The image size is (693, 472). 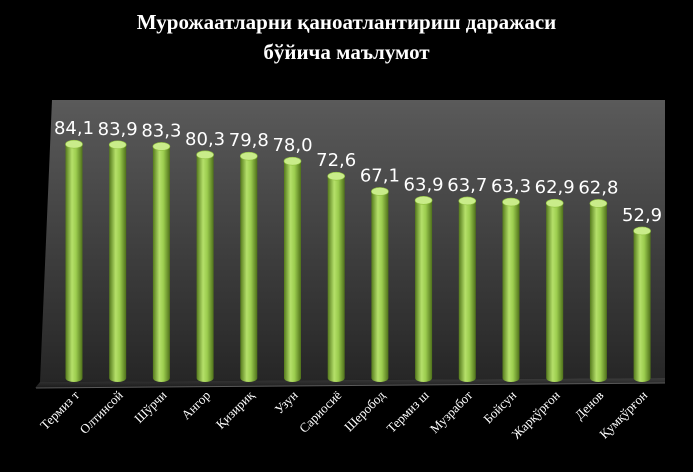 I want to click on value-label: 79,8, so click(x=249, y=140).